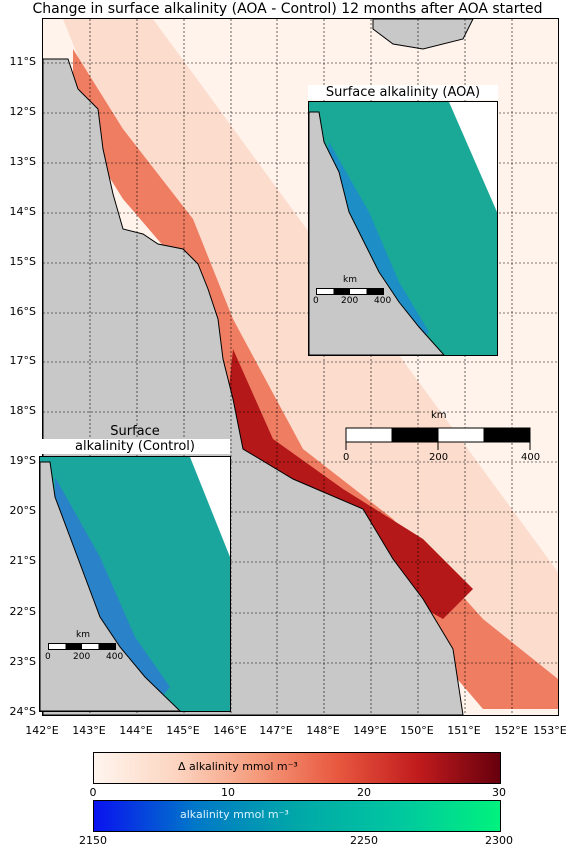 This screenshot has height=848, width=575. I want to click on lat-label: 18°S, so click(22, 410).